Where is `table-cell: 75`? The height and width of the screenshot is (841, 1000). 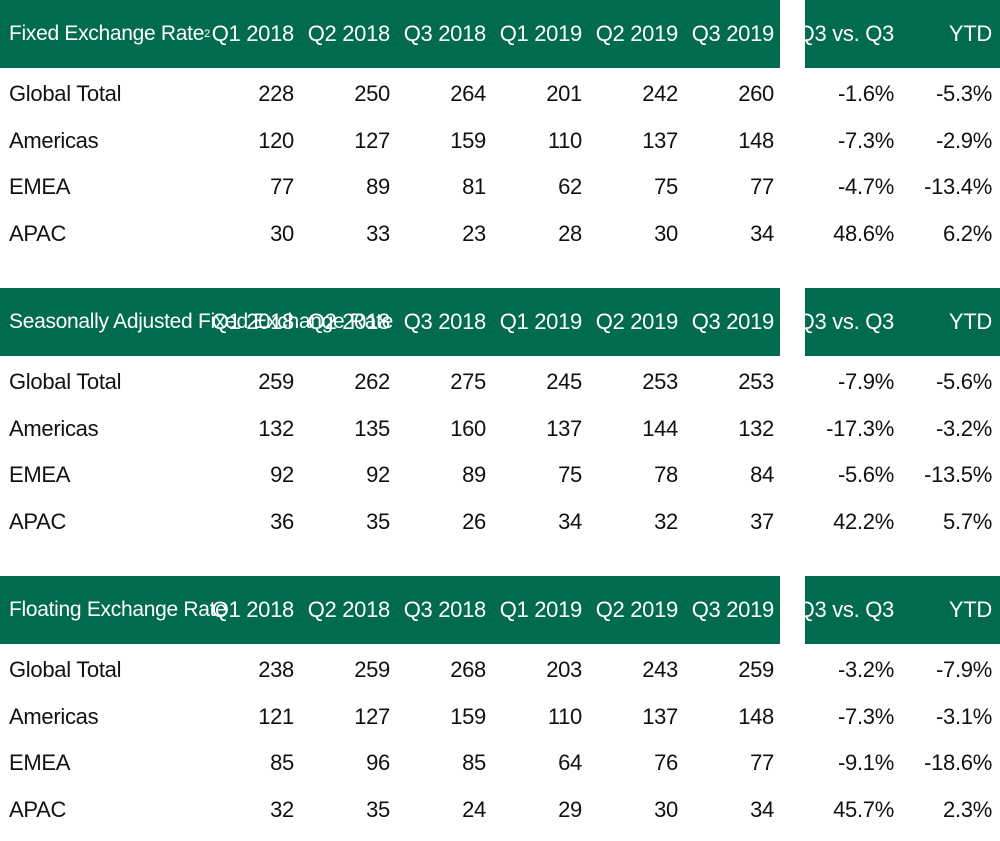
table-cell: 75 is located at coordinates (570, 474).